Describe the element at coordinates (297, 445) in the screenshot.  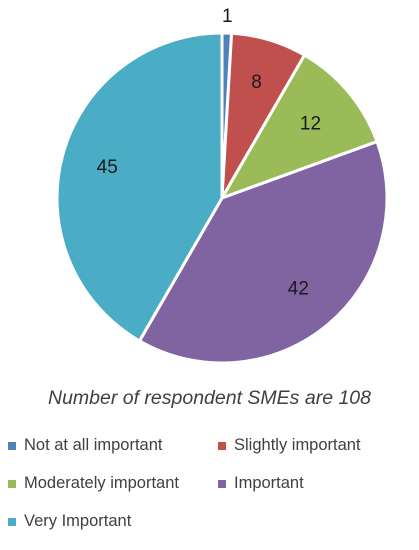
I see `legend-label: Slightly important` at that location.